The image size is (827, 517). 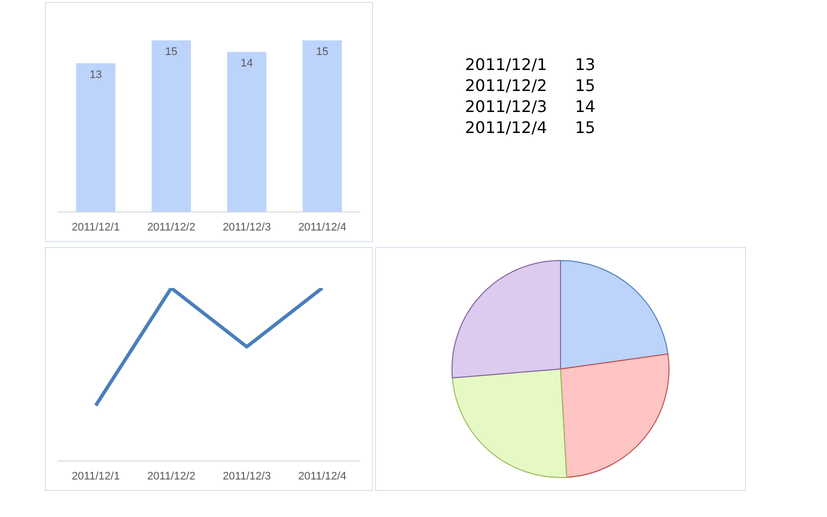 What do you see at coordinates (585, 64) in the screenshot?
I see `text: 13` at bounding box center [585, 64].